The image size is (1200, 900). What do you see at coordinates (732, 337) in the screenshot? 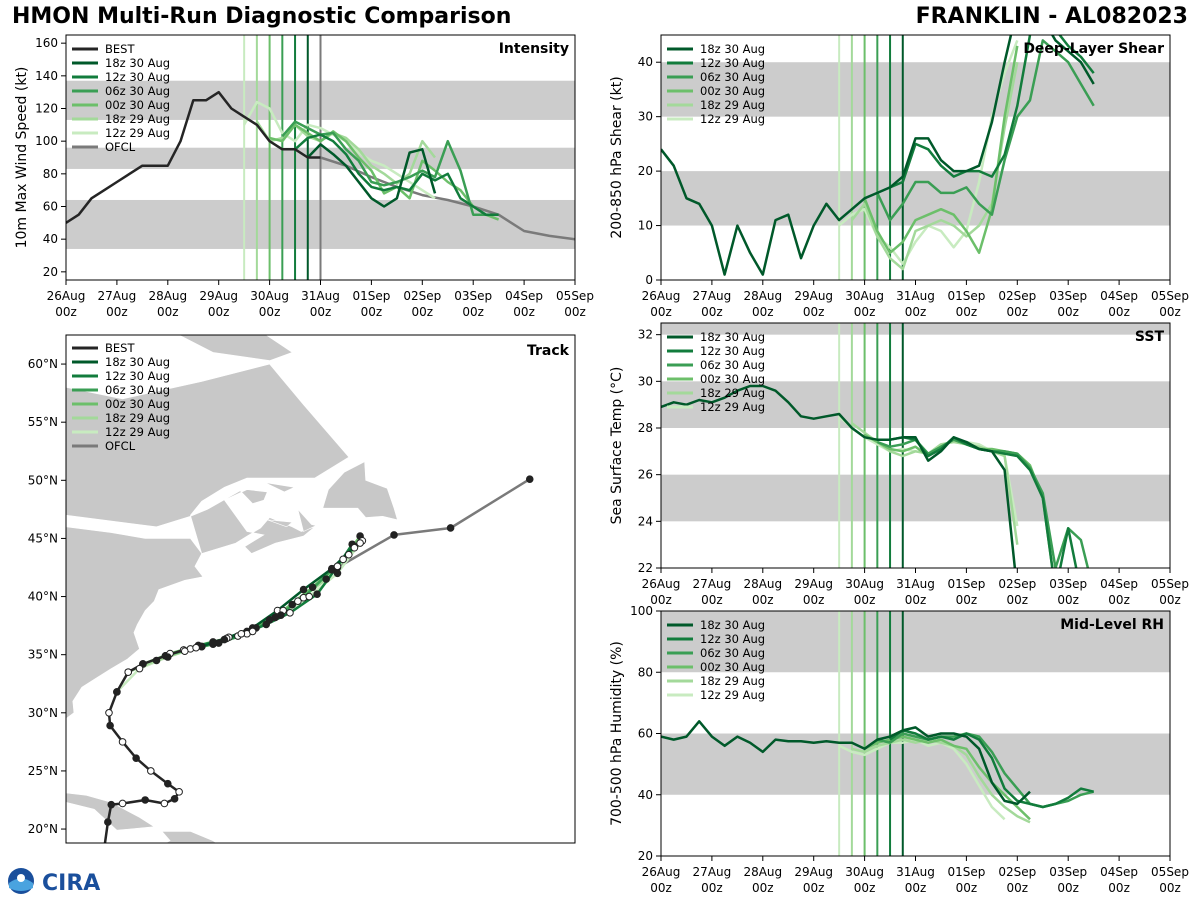
I see `sst-legend-label-0: 18z 30 Aug` at bounding box center [732, 337].